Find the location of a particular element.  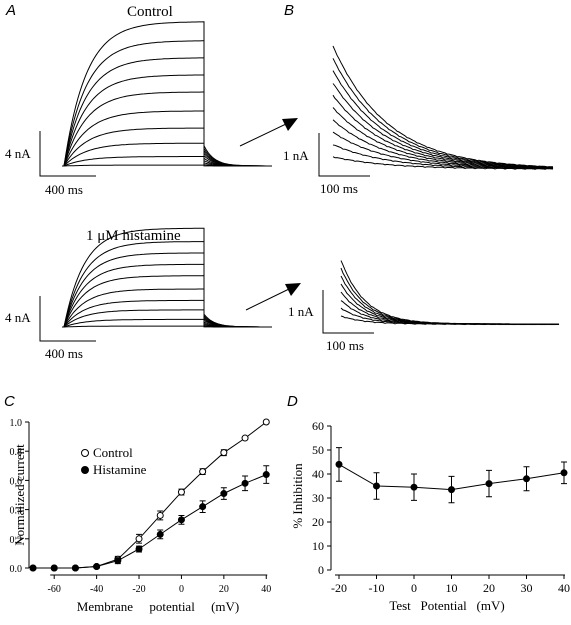

panel-c-legend: Control Histamine is located at coordinates (114, 461).